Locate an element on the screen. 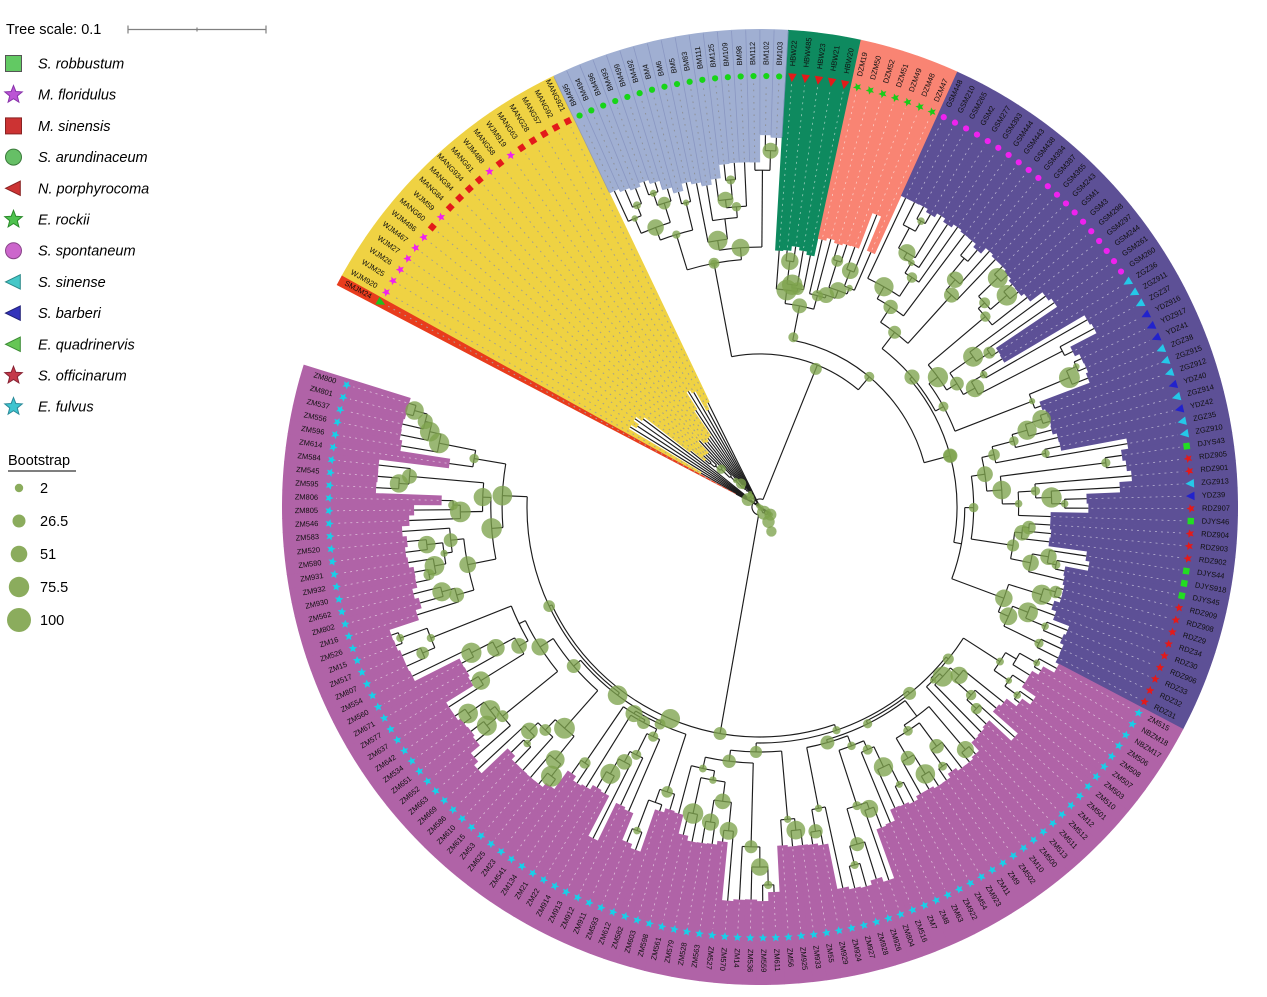 The height and width of the screenshot is (997, 1267). svg-text: Tree scale: 0.1 is located at coordinates (53, 30).